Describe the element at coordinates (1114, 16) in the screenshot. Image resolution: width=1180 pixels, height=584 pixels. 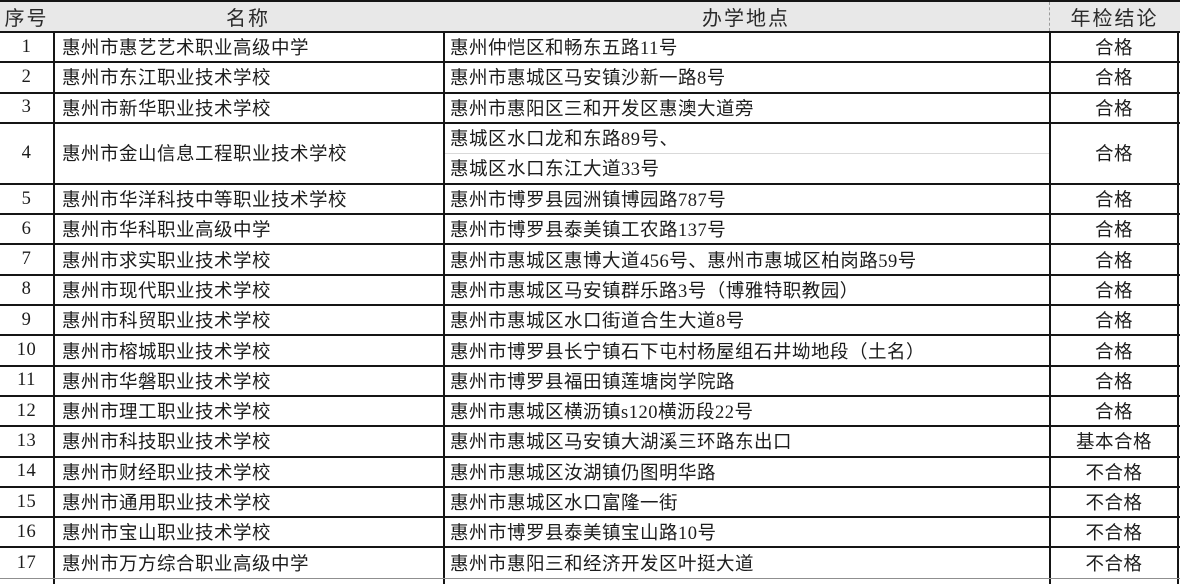
I see `header-col-result: 年检结论` at that location.